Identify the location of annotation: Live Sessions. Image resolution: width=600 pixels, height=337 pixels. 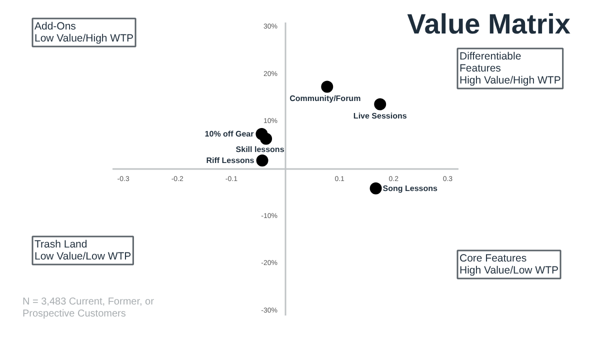
(380, 115).